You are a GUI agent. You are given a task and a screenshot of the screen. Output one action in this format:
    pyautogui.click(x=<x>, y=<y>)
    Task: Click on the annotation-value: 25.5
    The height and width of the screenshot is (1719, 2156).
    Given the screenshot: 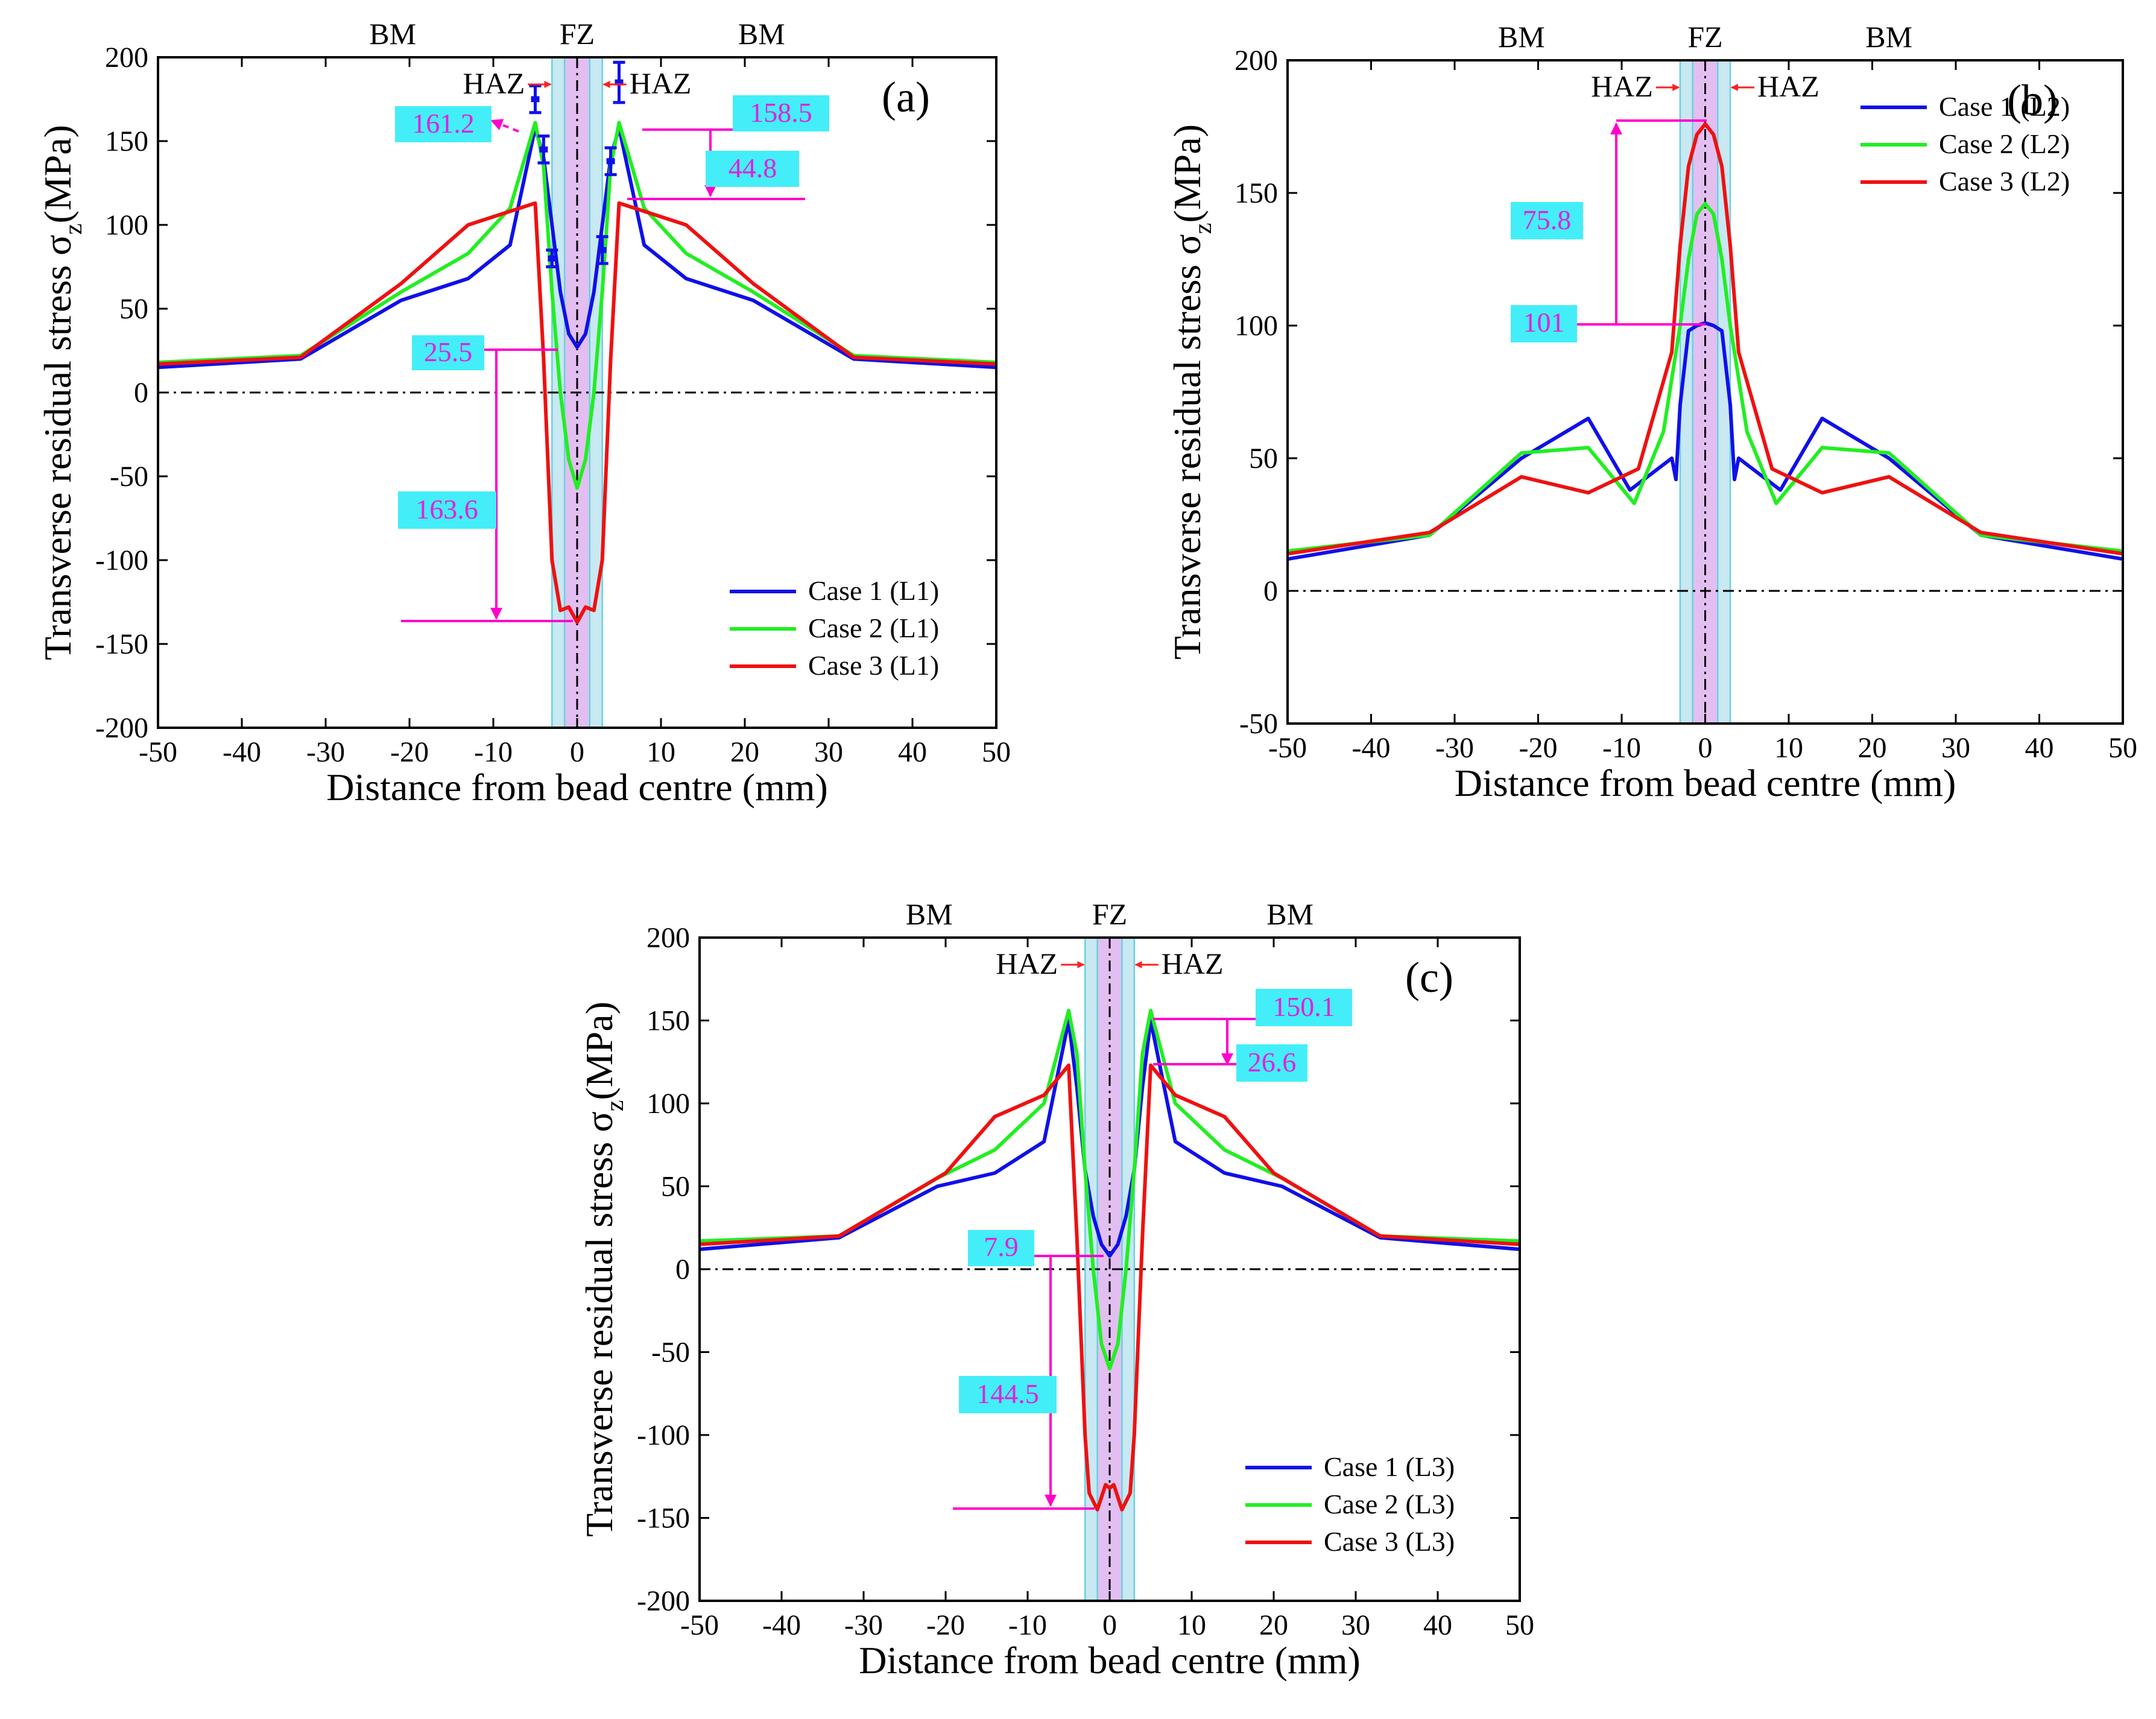 What is the action you would take?
    pyautogui.click(x=448, y=351)
    